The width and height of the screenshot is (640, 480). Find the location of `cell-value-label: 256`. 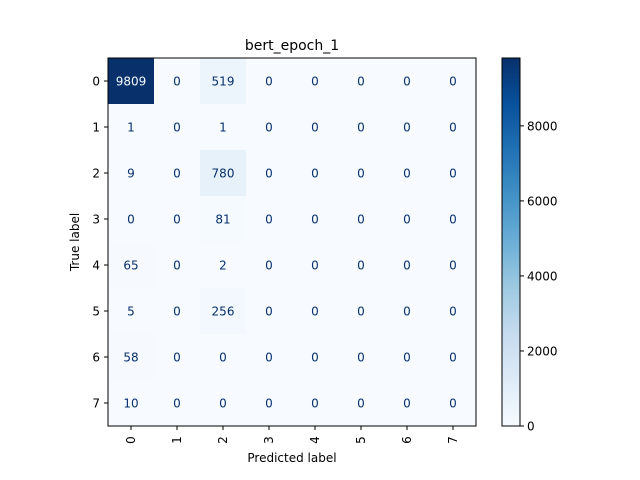

cell-value-label: 256 is located at coordinates (223, 312).